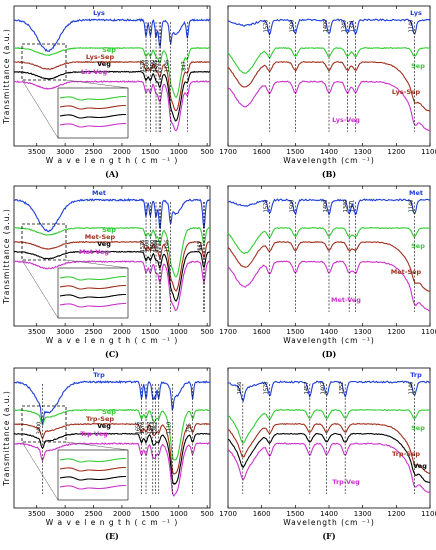 The image size is (436, 550). I want to click on series-line-lis-veg, so click(112, 106).